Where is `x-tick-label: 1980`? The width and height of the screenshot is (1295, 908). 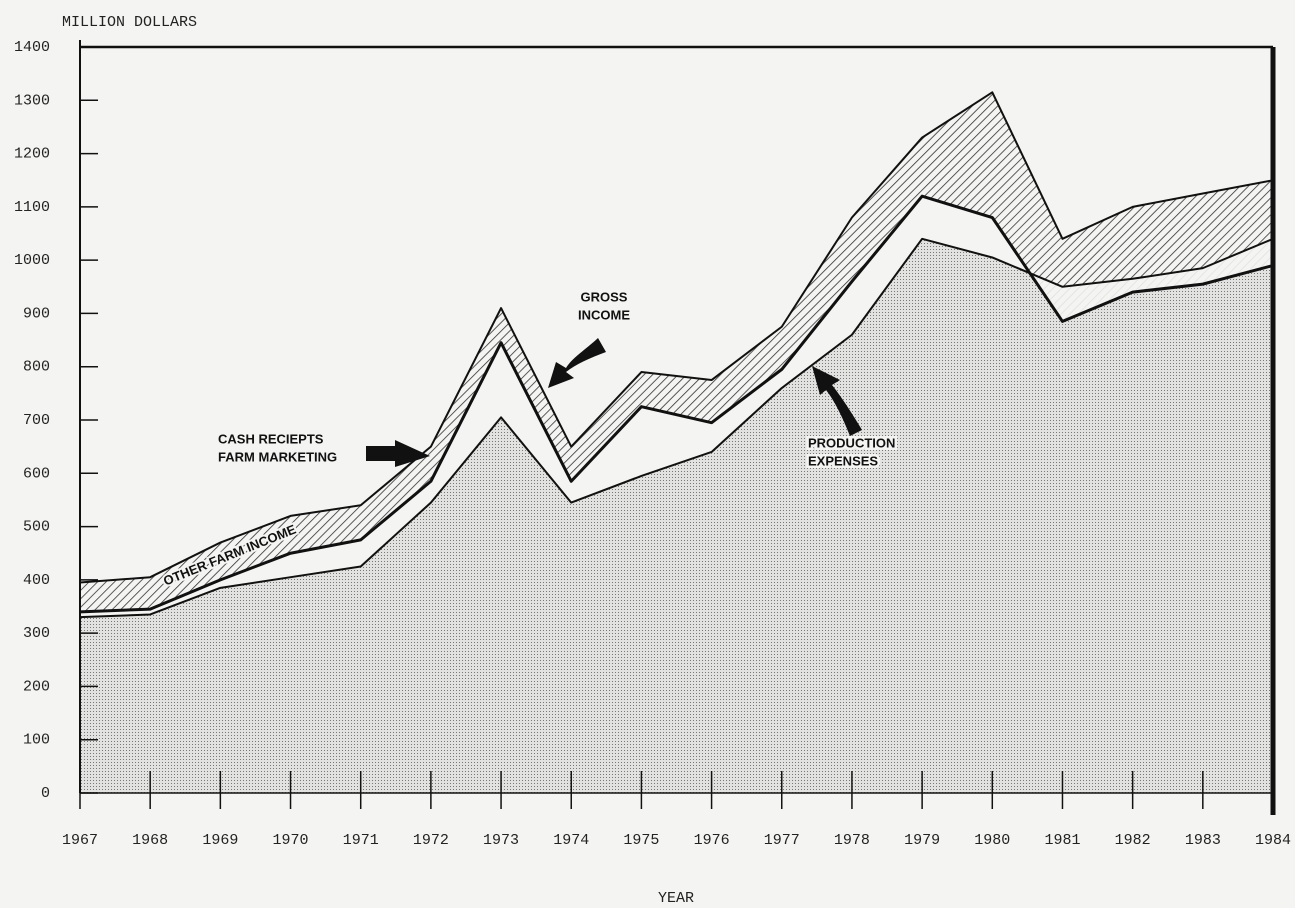
x-tick-label: 1980 is located at coordinates (992, 840).